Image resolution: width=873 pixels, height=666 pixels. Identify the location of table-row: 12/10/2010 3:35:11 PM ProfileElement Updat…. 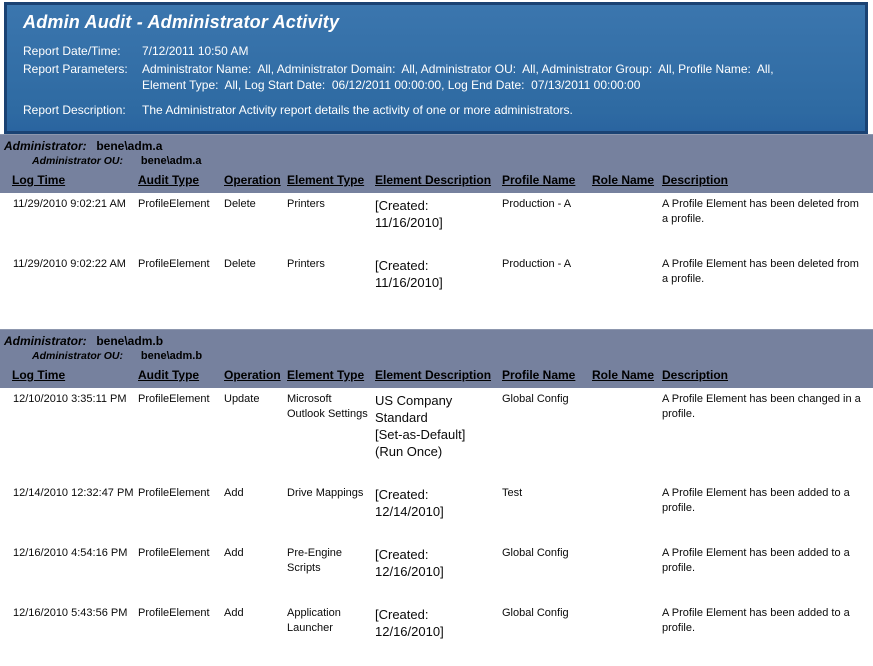
(433, 435).